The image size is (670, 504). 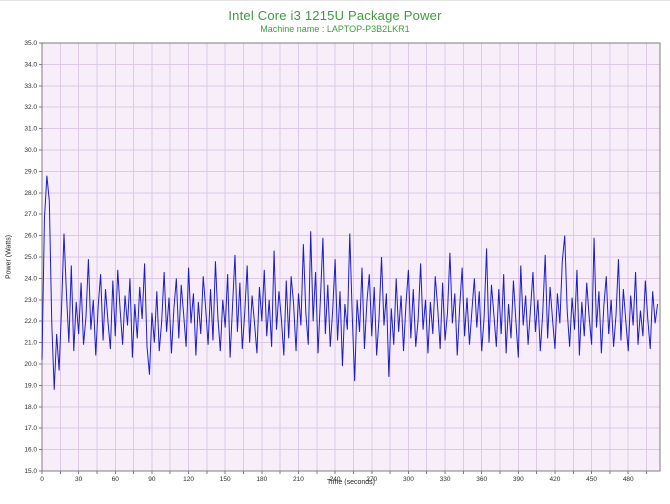 I want to click on x-tick-label: 180, so click(x=261, y=479).